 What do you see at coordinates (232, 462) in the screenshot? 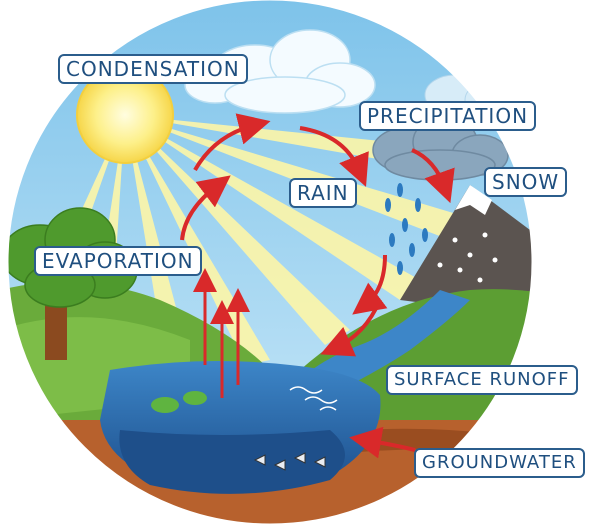
I see `deep-water` at bounding box center [232, 462].